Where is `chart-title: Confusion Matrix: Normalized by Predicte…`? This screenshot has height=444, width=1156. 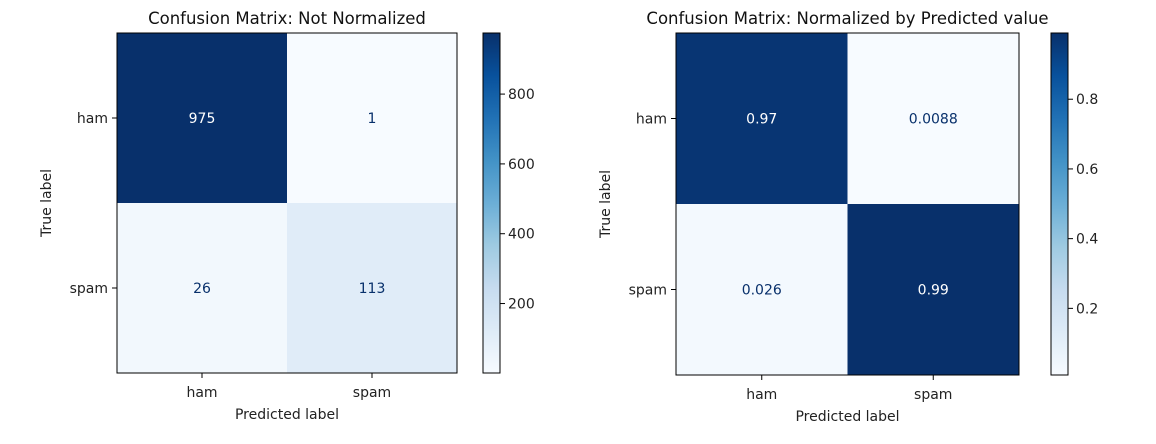
chart-title: Confusion Matrix: Normalized by Predicte… is located at coordinates (847, 18).